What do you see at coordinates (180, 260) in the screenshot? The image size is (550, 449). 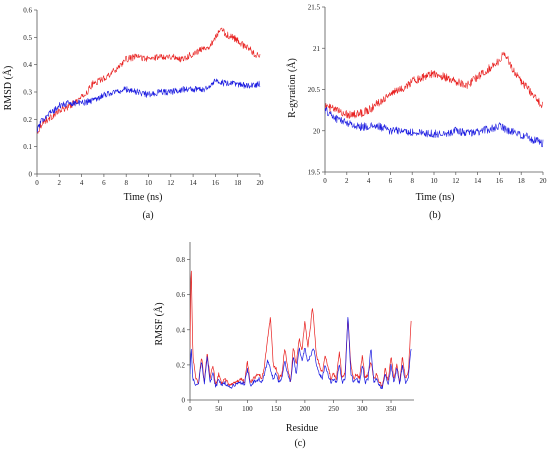 I see `y-tick-label: 0.8` at bounding box center [180, 260].